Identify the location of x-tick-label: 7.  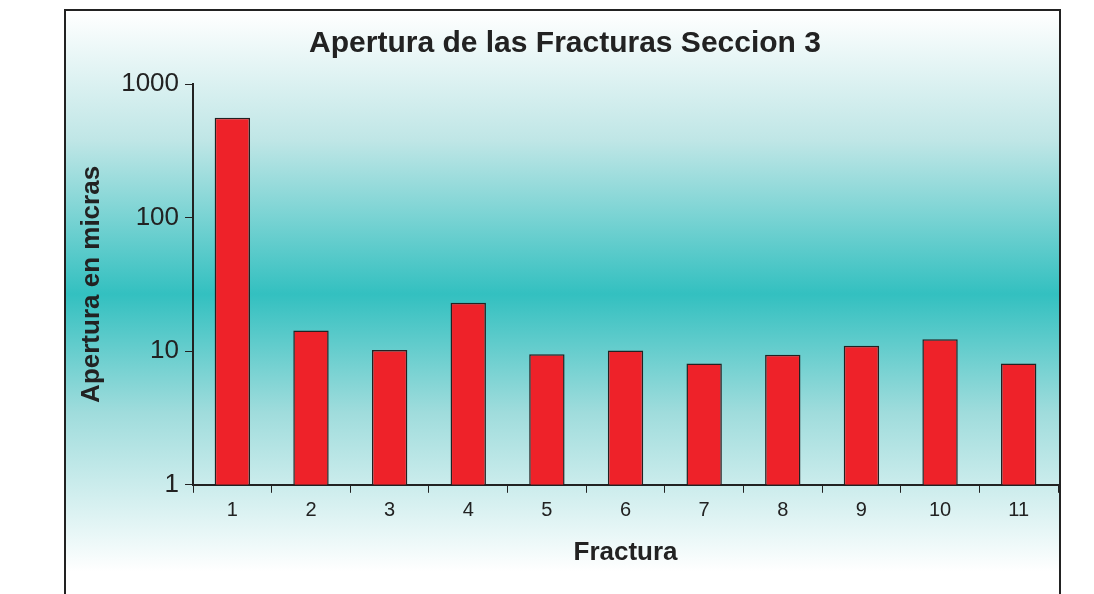
(704, 509).